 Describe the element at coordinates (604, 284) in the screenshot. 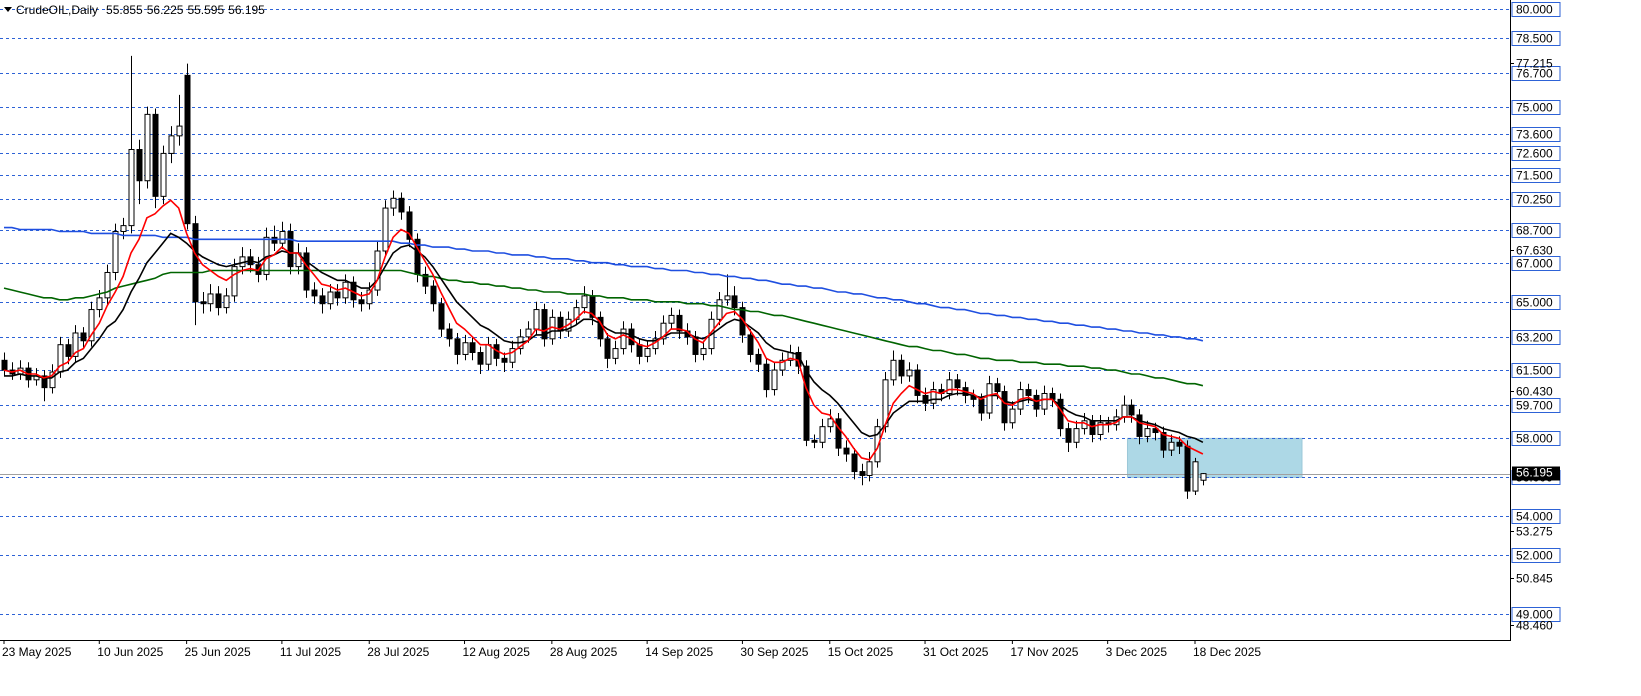

I see `moving-average-line` at that location.